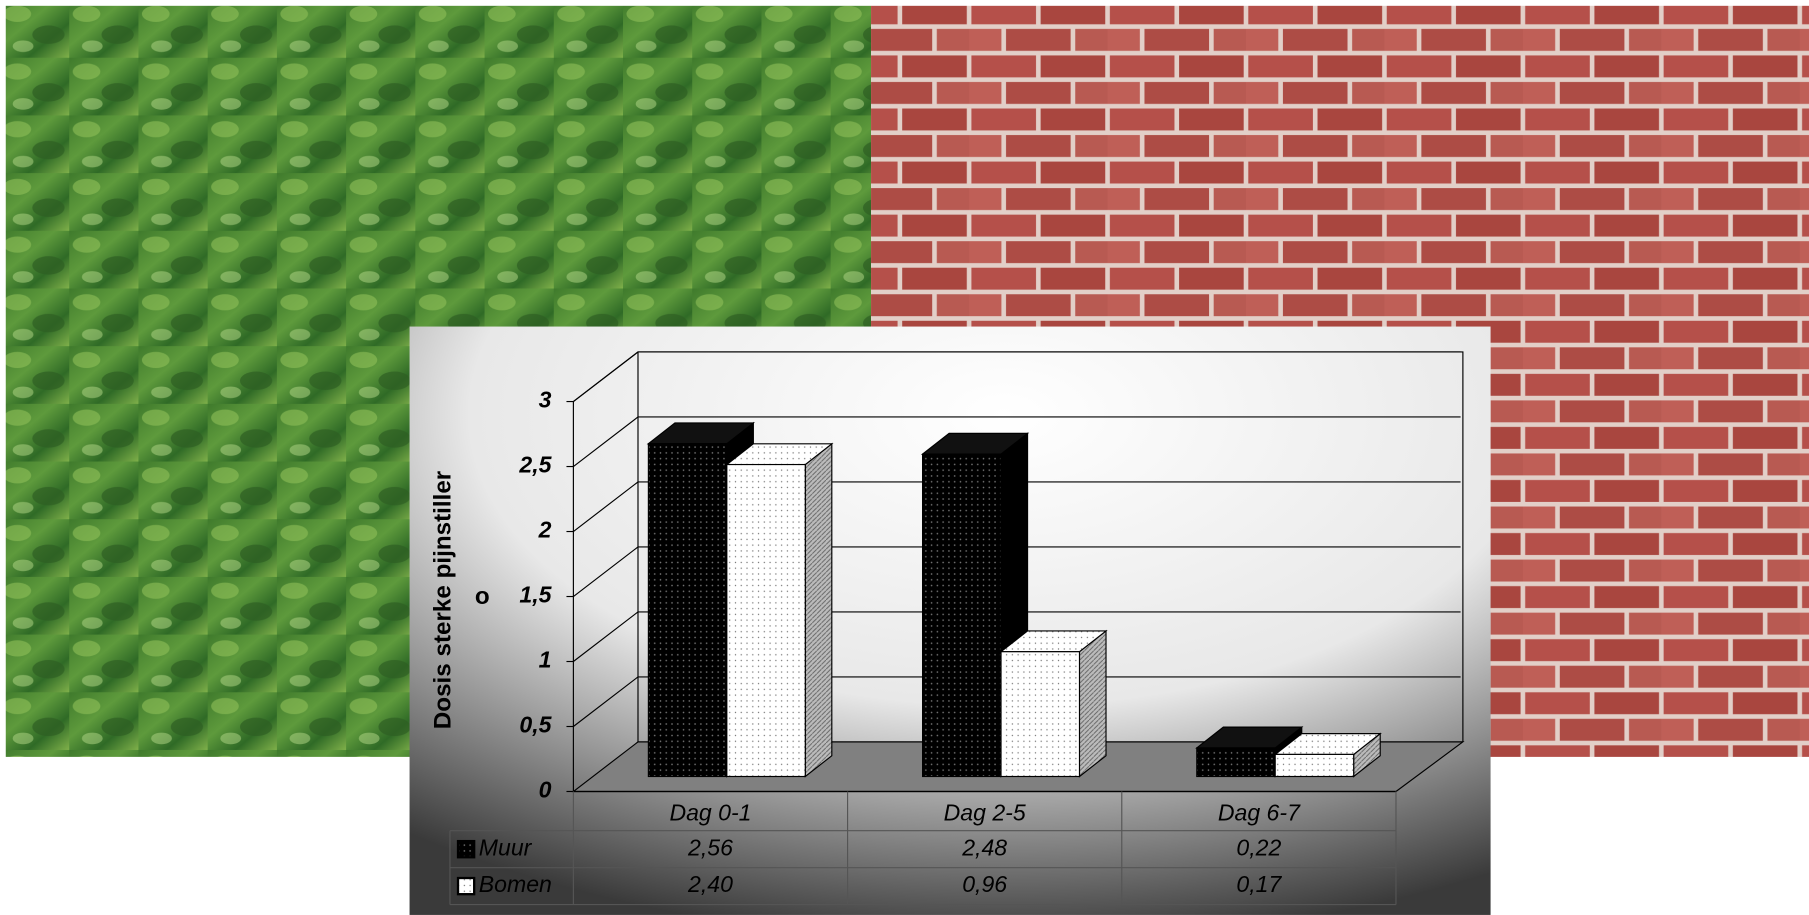 The height and width of the screenshot is (915, 1809). I want to click on x-tick-label: Dag 0-1, so click(710, 813).